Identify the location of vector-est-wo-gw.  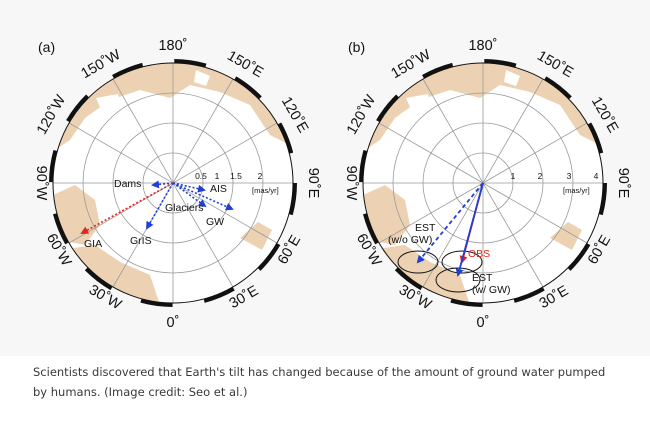
(450, 223).